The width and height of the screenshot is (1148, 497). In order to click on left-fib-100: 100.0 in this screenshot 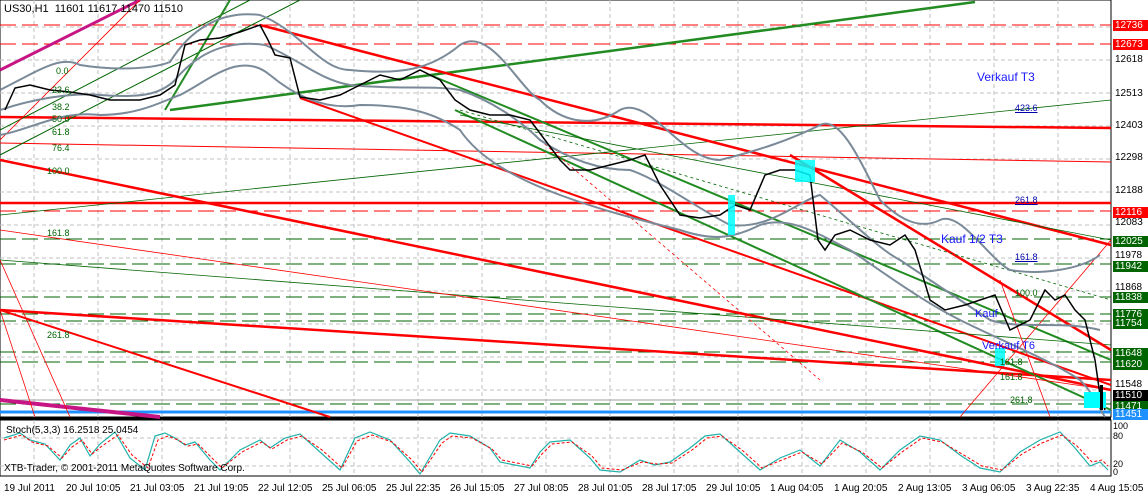, I will do `click(58, 171)`.